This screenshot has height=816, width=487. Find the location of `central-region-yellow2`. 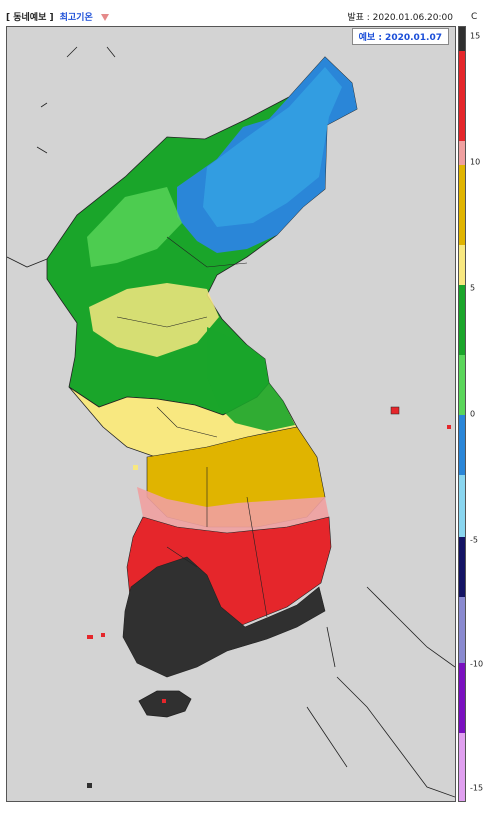

central-region-yellow2 is located at coordinates (154, 320).